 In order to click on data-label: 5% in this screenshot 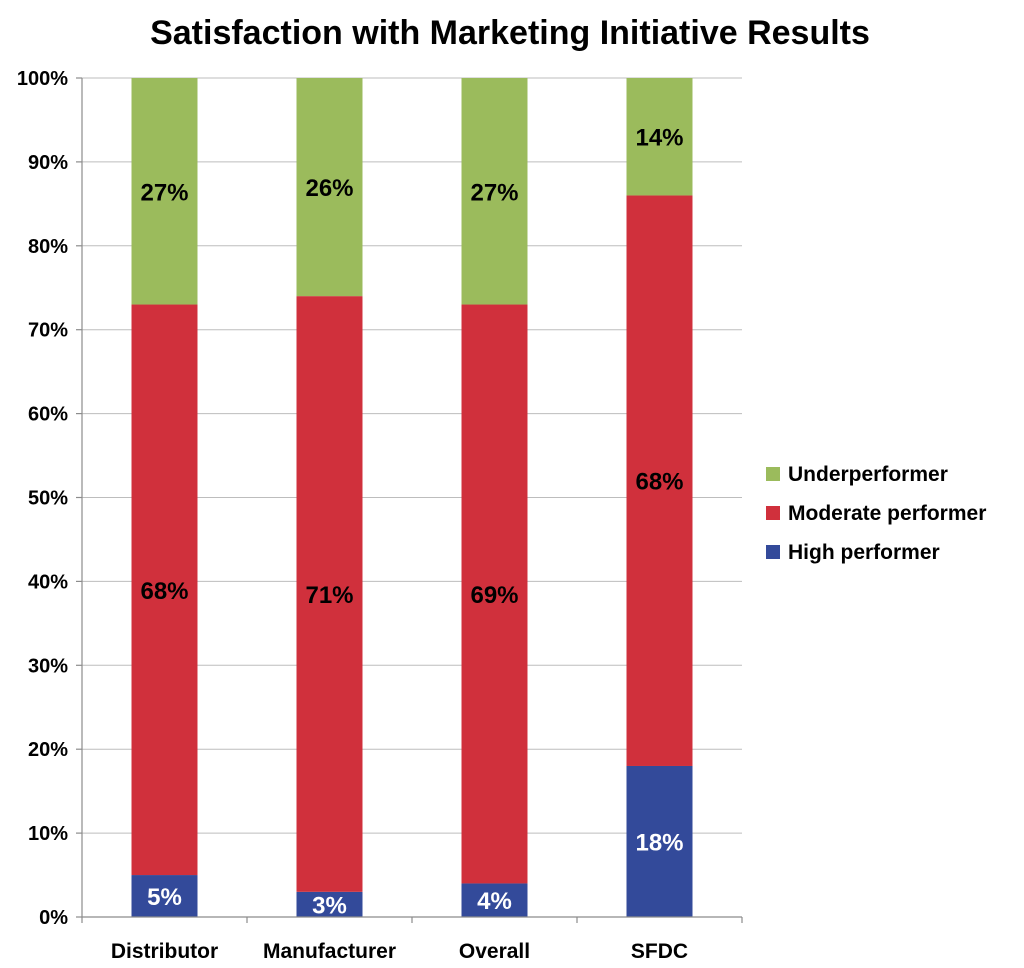, I will do `click(164, 897)`.